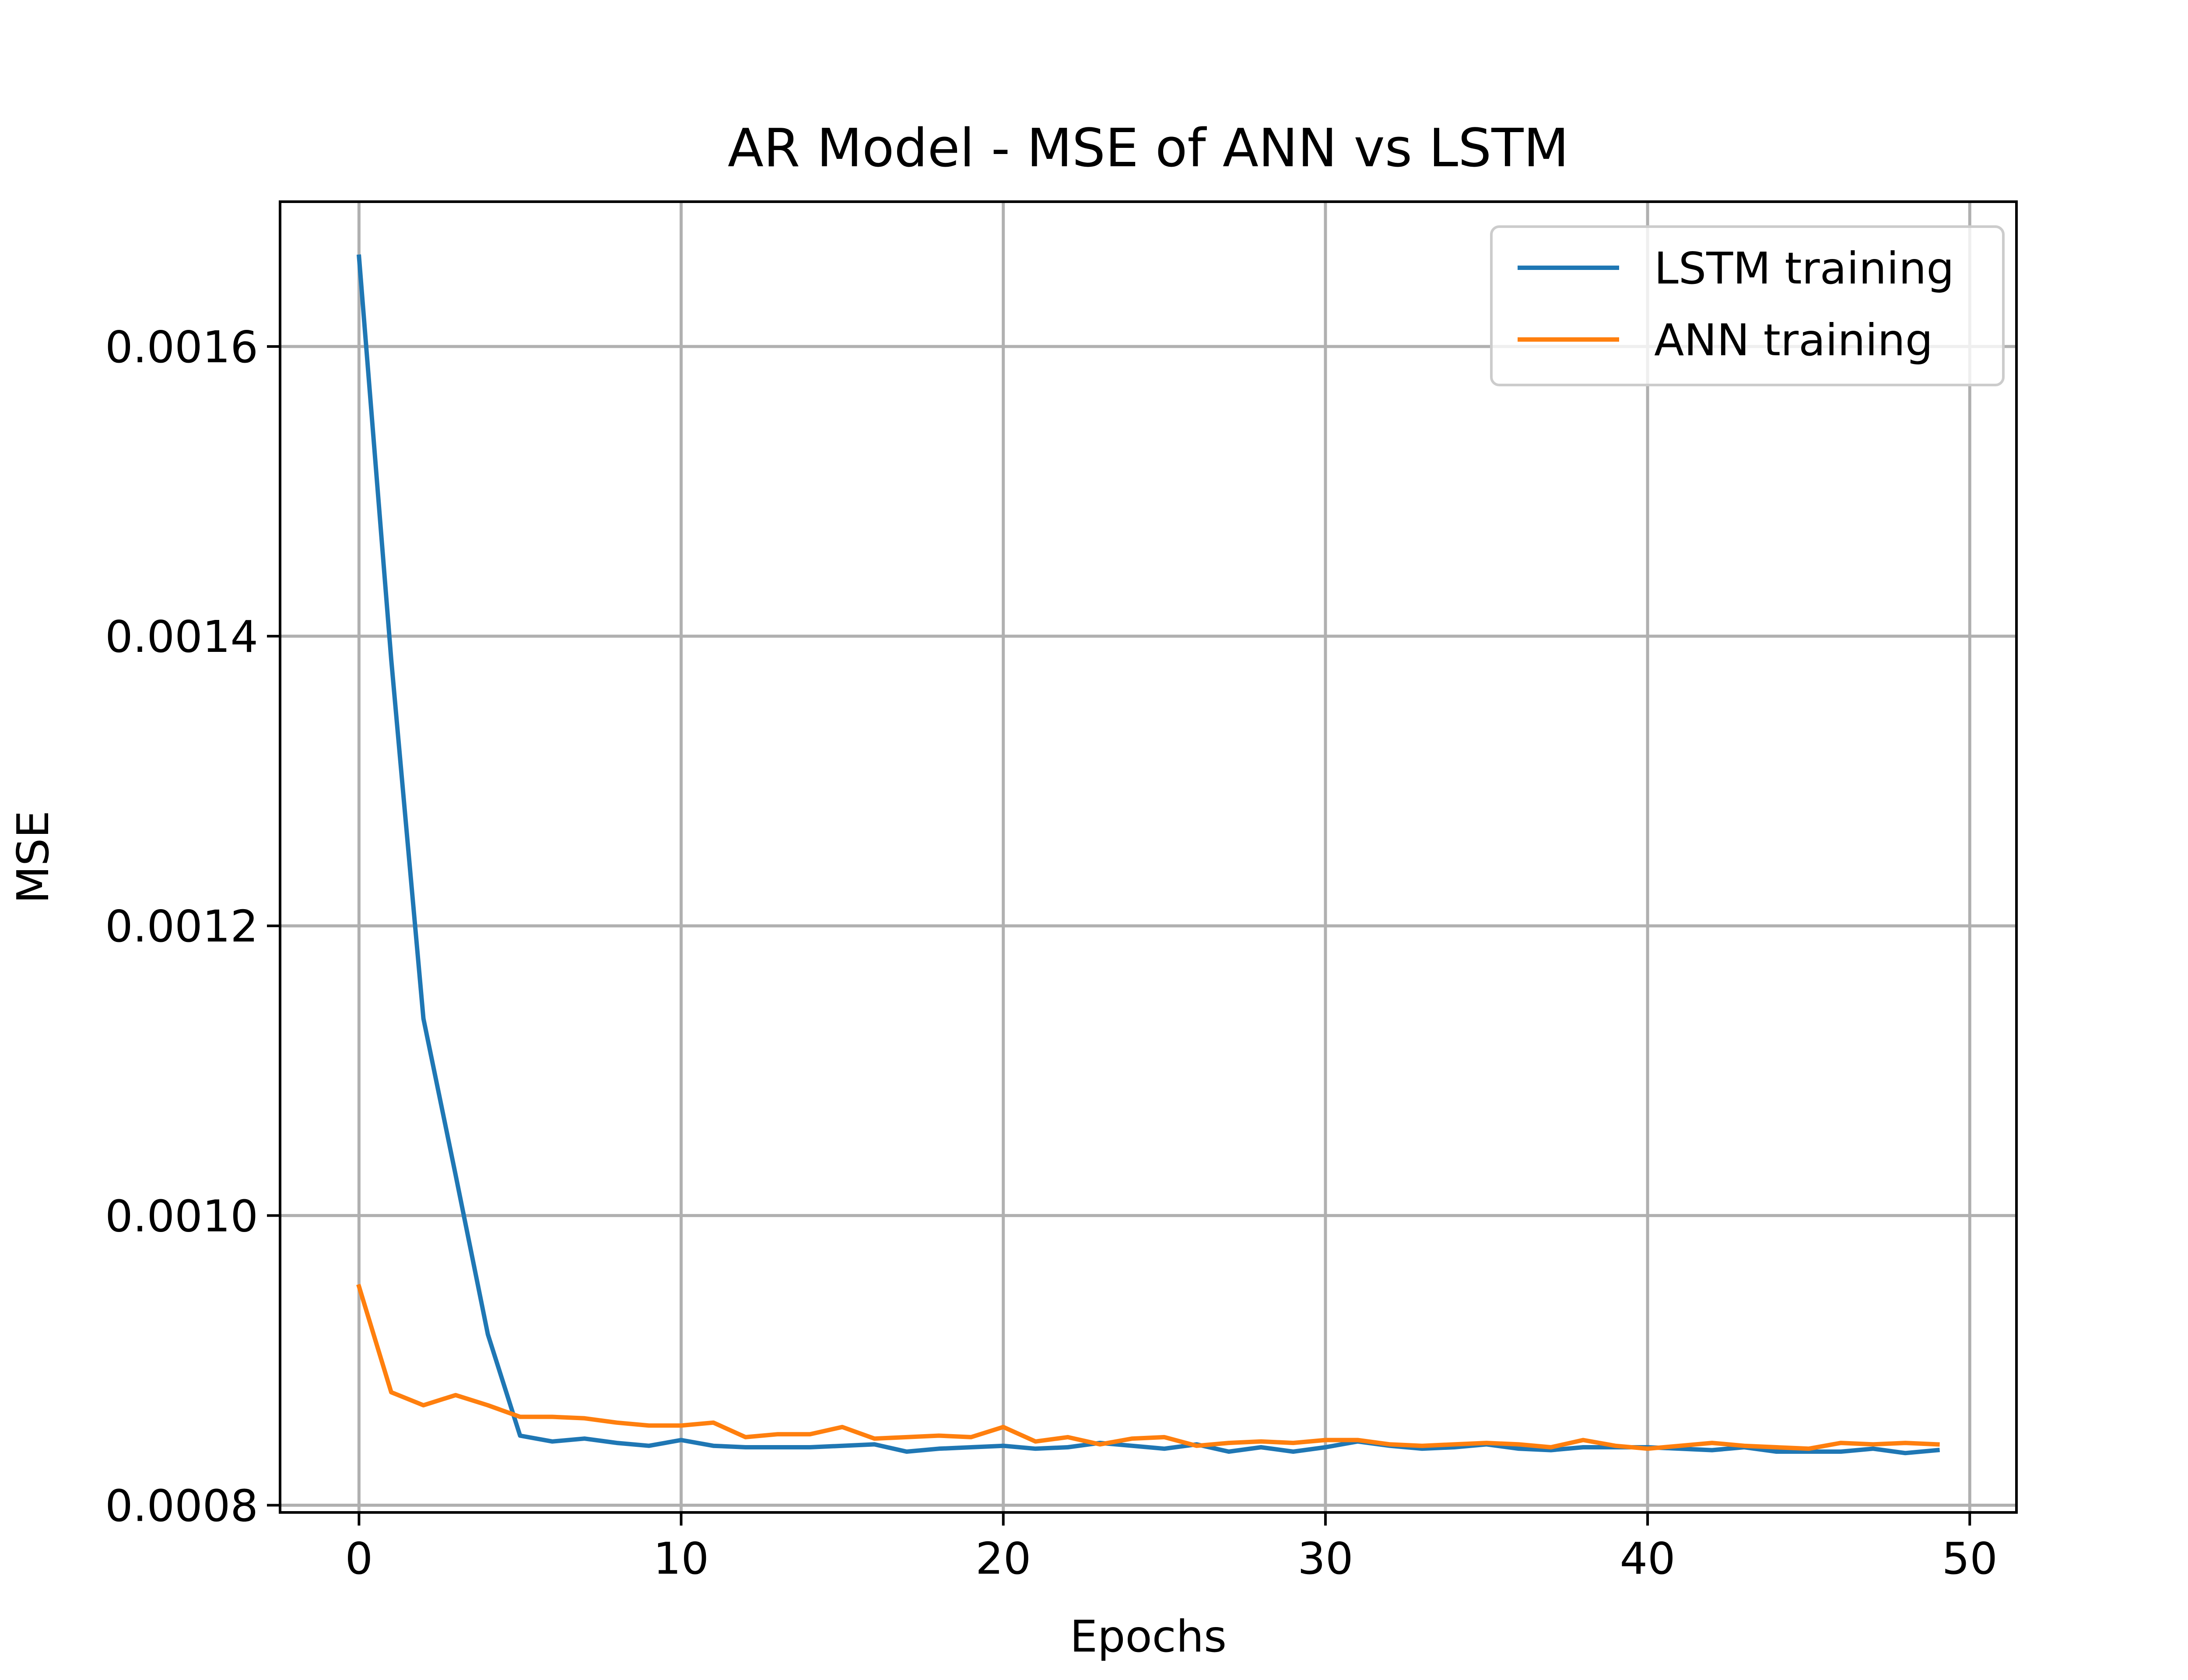 The width and height of the screenshot is (2188, 1680). I want to click on legend-label-lstm: LSTM training, so click(1804, 268).